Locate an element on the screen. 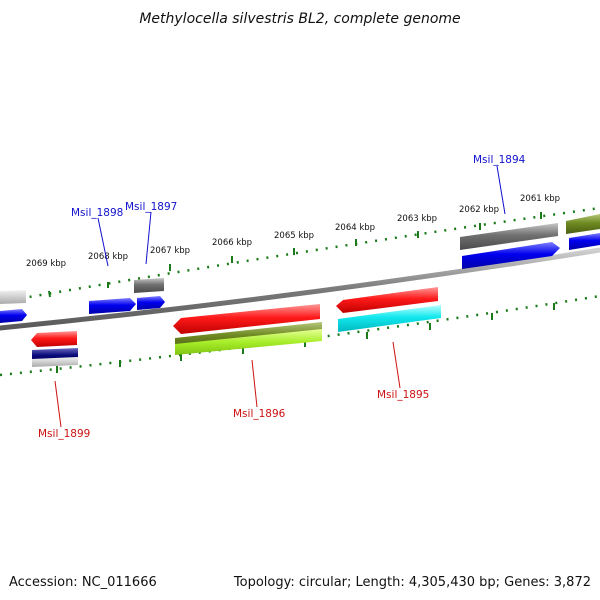  ruler-label-2062: 2062 kbp is located at coordinates (479, 210).